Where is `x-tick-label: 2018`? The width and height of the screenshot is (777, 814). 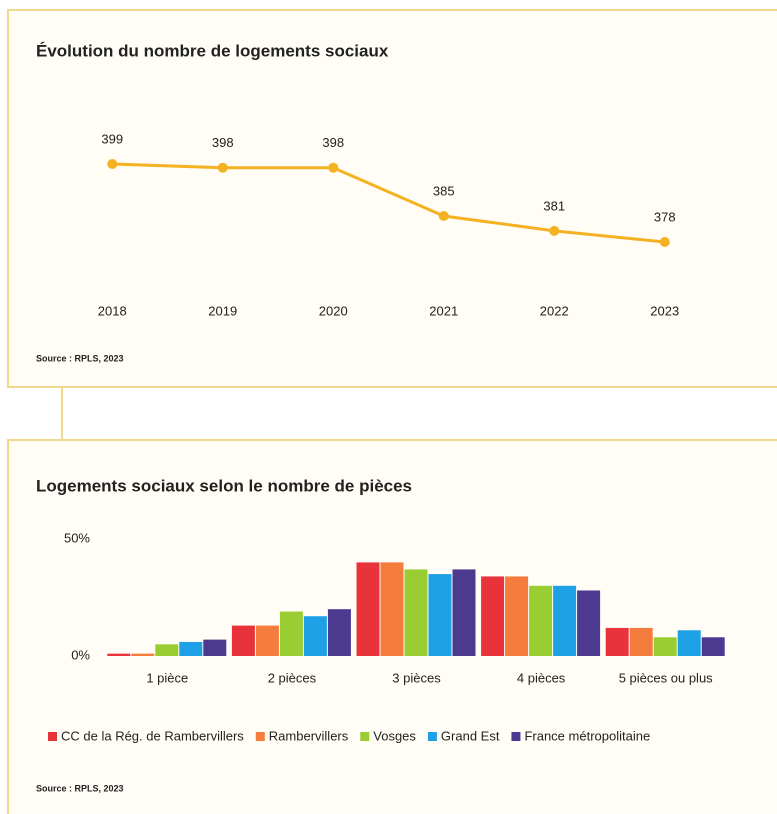
x-tick-label: 2018 is located at coordinates (112, 310).